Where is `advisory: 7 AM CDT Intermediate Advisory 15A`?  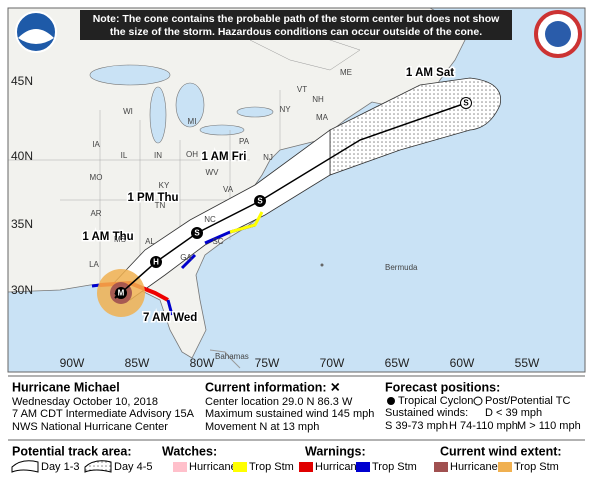 advisory: 7 AM CDT Intermediate Advisory 15A is located at coordinates (103, 414).